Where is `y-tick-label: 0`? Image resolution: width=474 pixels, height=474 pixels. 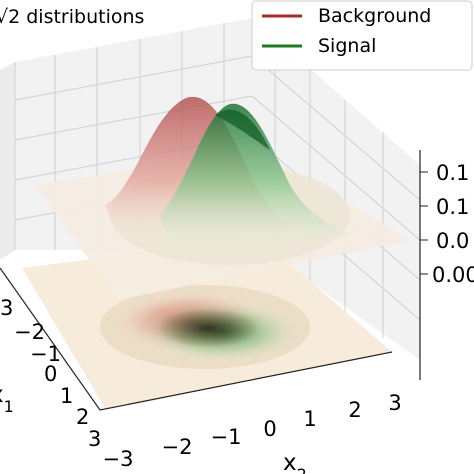
y-tick-label: 0 is located at coordinates (269, 429).